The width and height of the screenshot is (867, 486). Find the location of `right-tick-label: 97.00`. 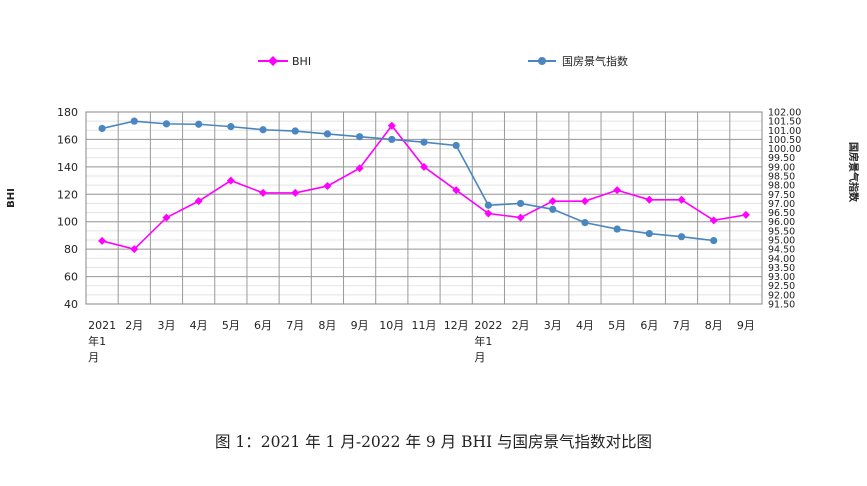

right-tick-label: 97.00 is located at coordinates (781, 204).